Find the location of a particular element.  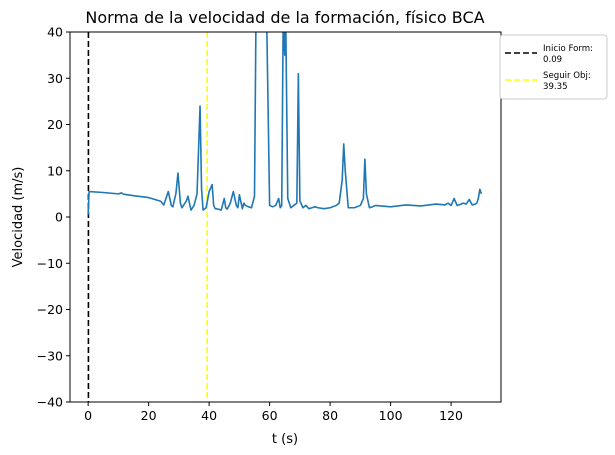

x-tick-label: 60 is located at coordinates (270, 415).